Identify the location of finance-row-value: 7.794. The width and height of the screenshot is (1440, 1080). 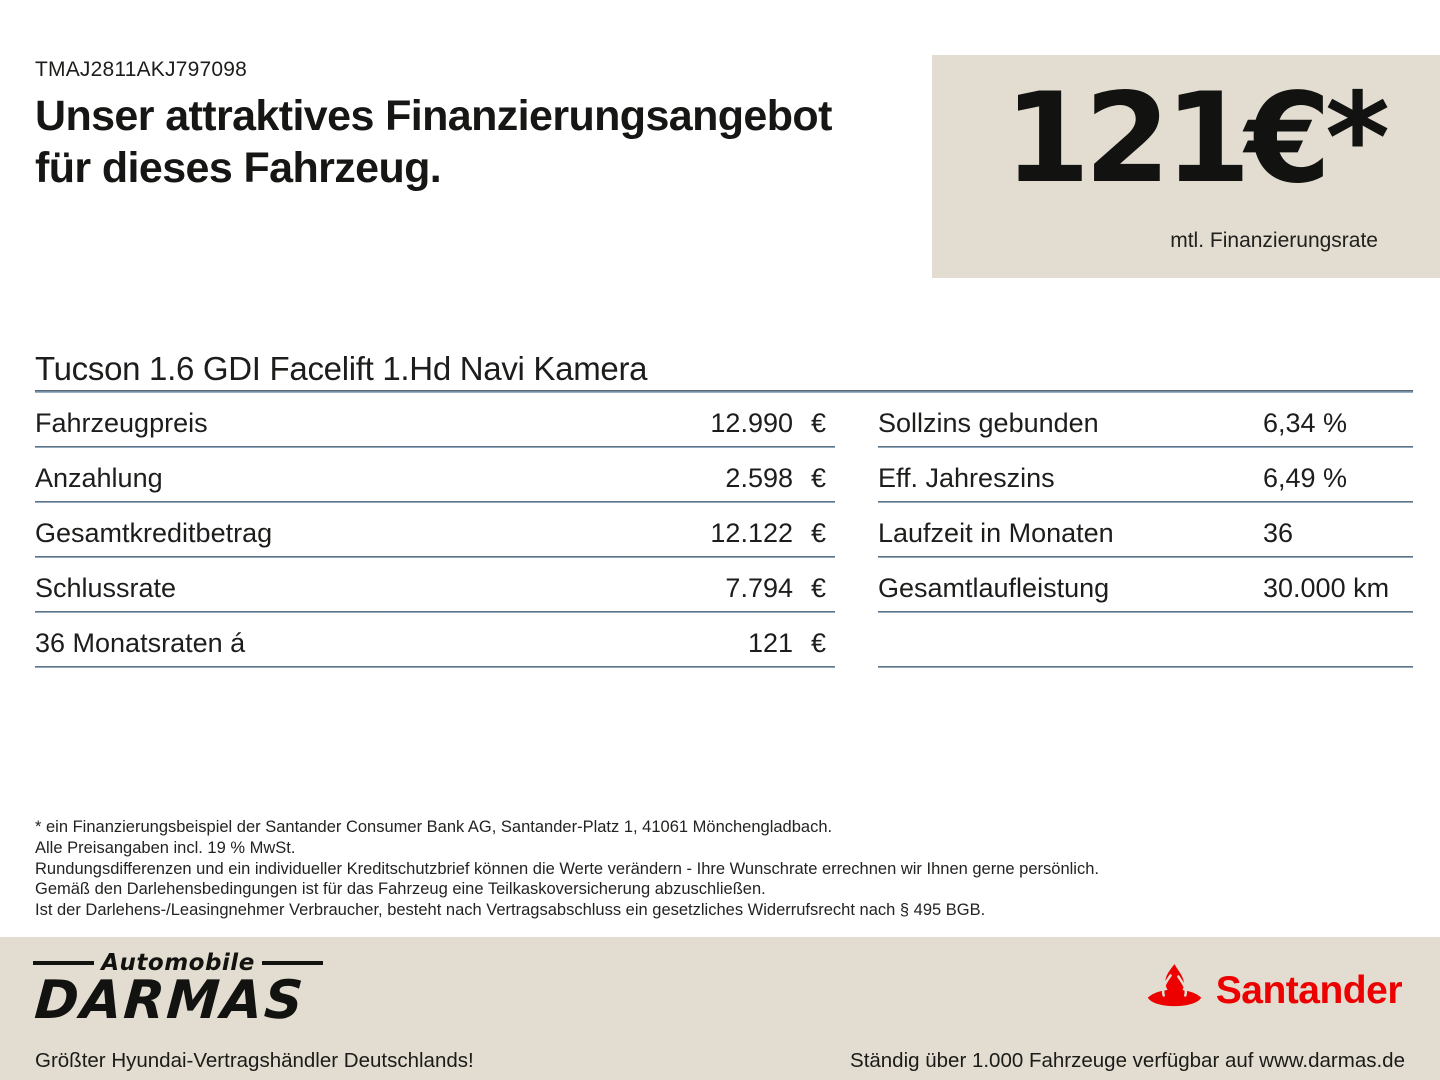
(759, 588).